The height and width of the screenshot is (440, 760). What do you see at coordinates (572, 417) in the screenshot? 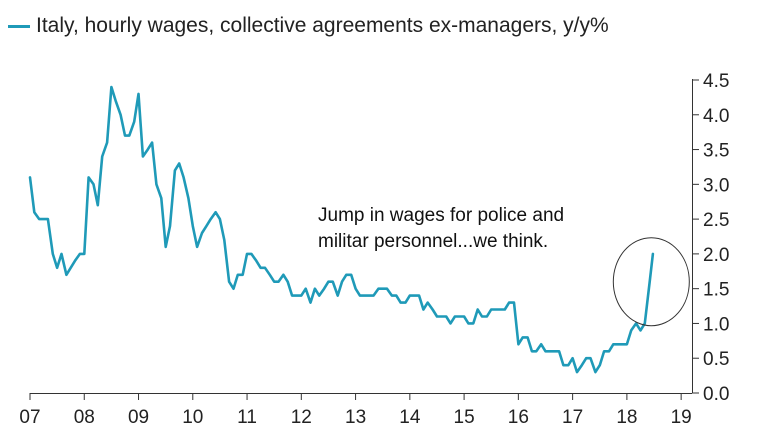
I see `x-tick-label: 17` at bounding box center [572, 417].